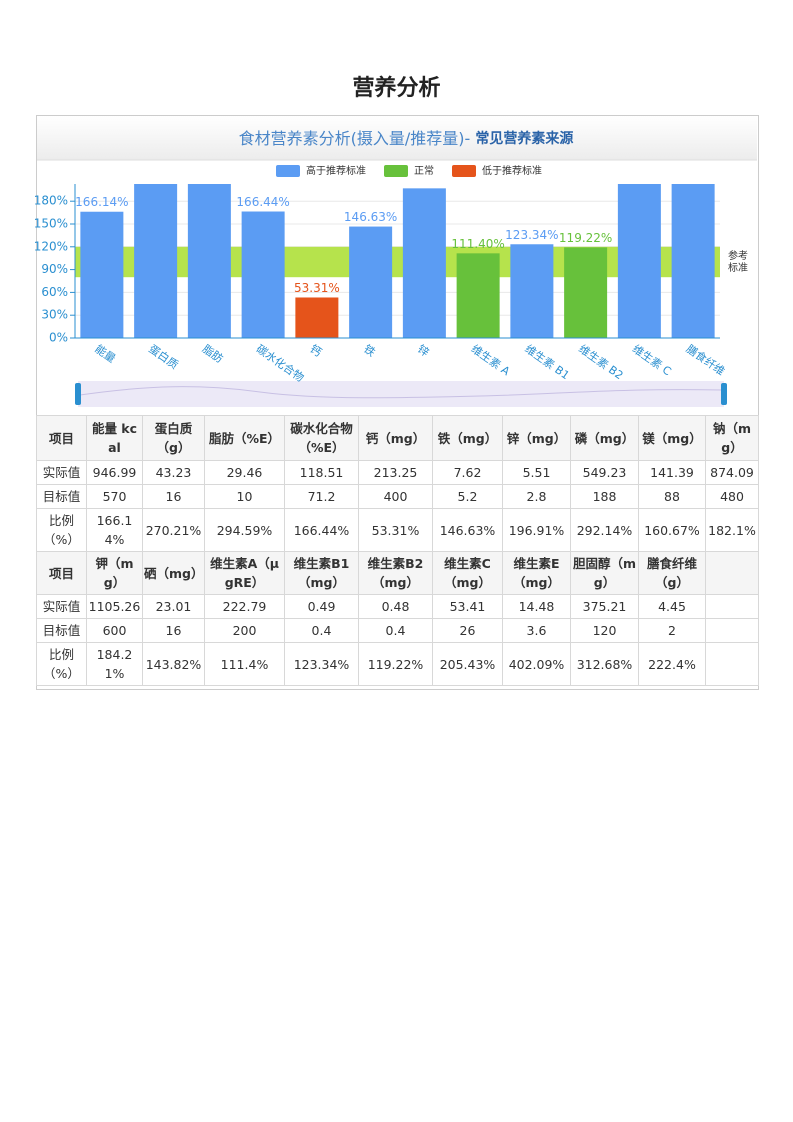  Describe the element at coordinates (732, 472) in the screenshot. I see `table-cell: 874.09` at that location.